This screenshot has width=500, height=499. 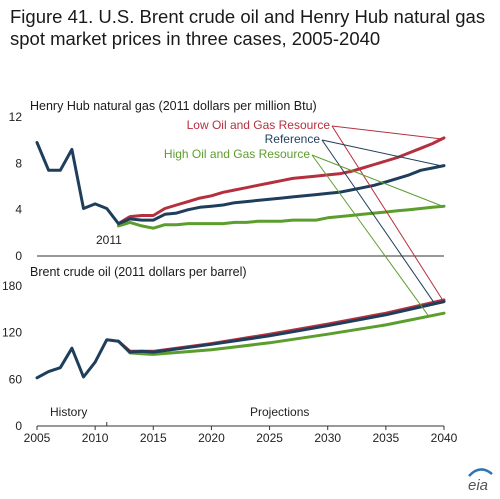 I want to click on oil-y-tick-label: 0, so click(x=18, y=426).